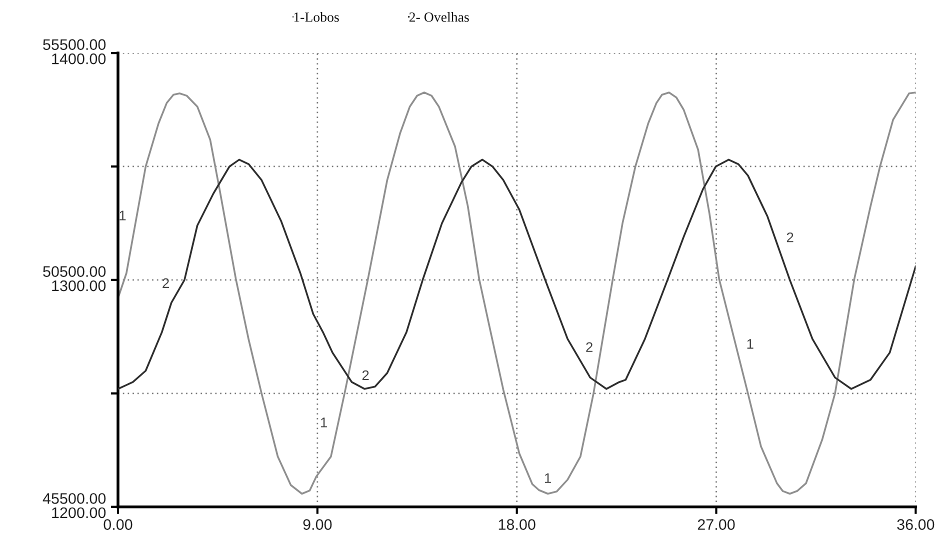  I want to click on legend-label: 2- Ovelhas, so click(439, 17).